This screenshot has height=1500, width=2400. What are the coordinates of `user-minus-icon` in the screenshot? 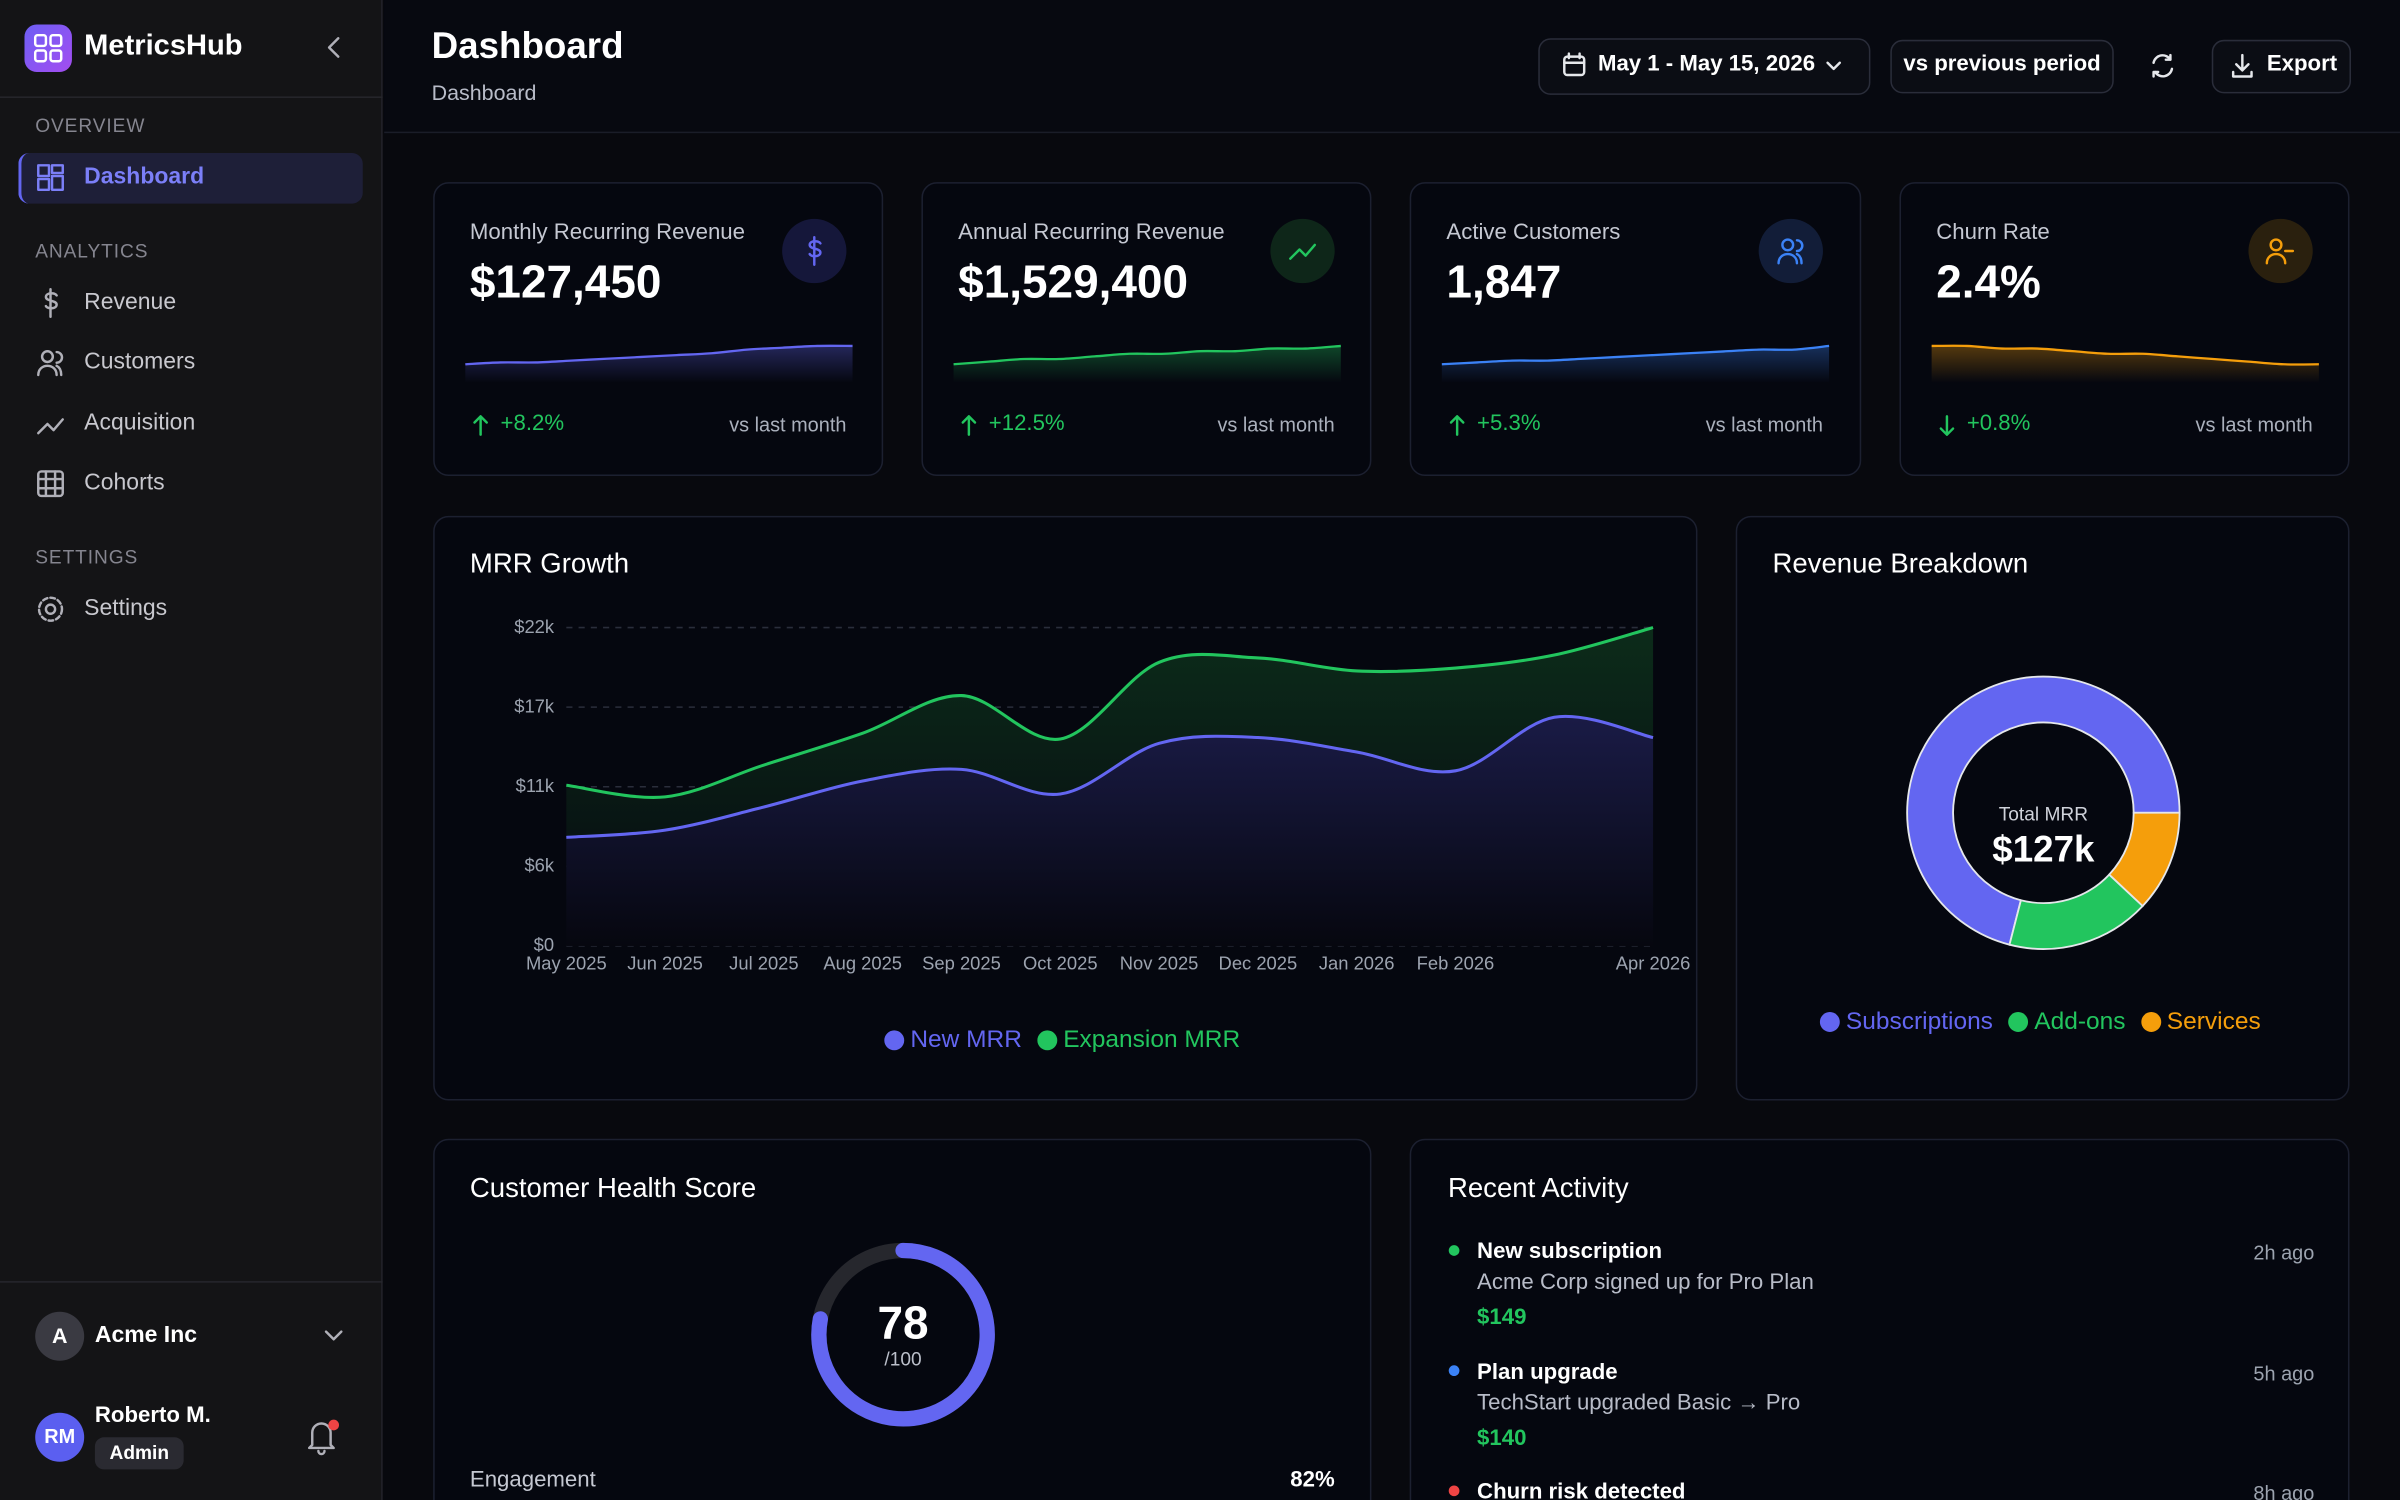 It's located at (2280, 251).